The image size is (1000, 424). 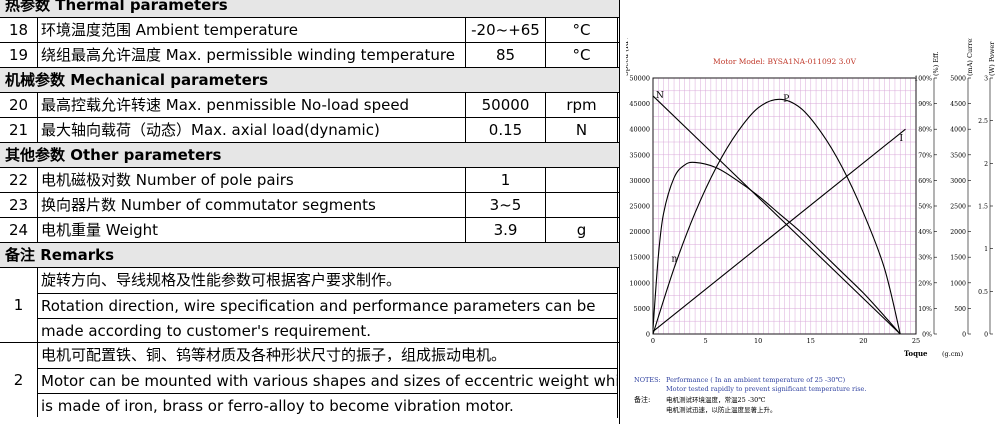 I want to click on current-tick-label: 4000, so click(x=958, y=130).